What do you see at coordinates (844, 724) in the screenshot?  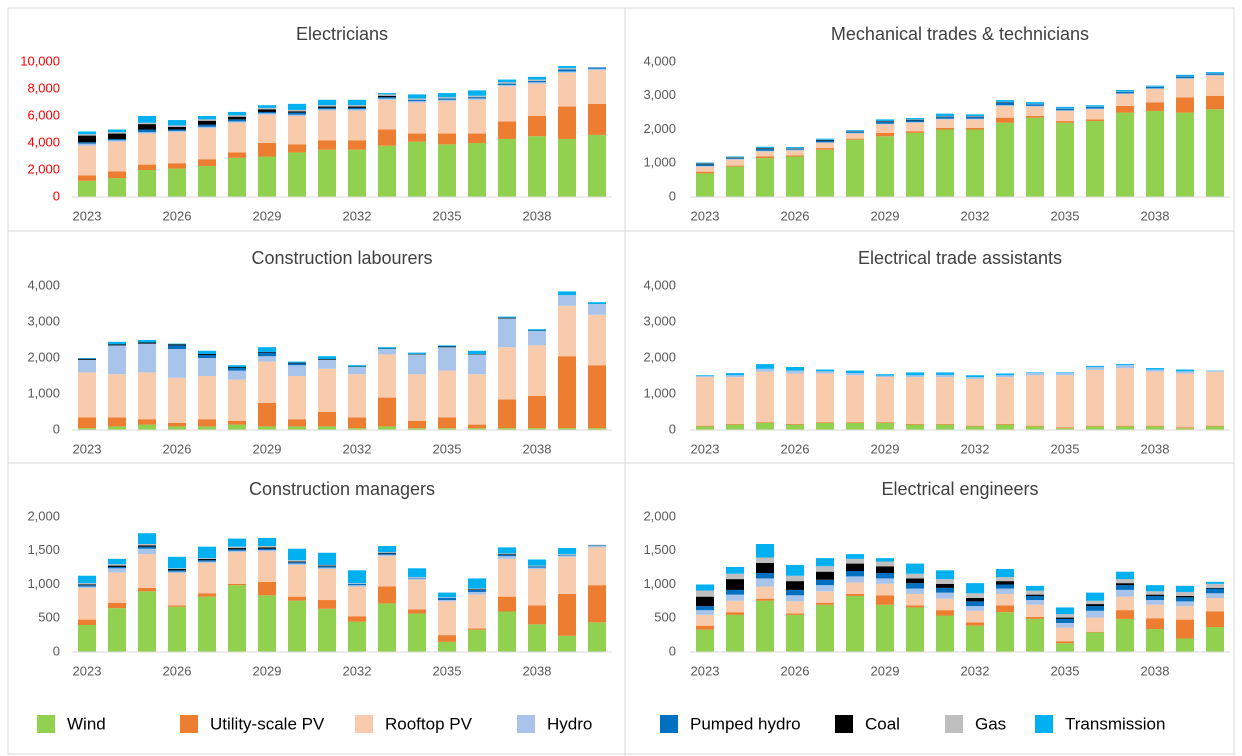 I see `legend-swatch` at bounding box center [844, 724].